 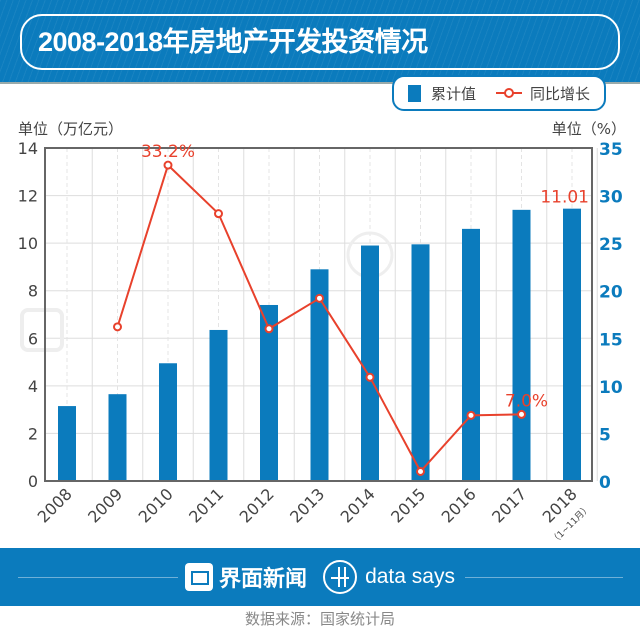 What do you see at coordinates (611, 293) in the screenshot?
I see `right-tick-label: 20` at bounding box center [611, 293].